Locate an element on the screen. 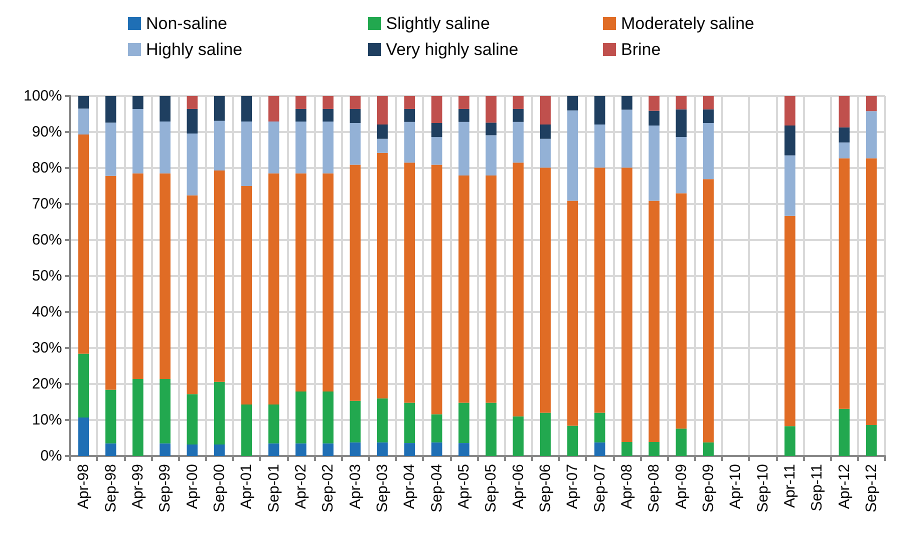 The height and width of the screenshot is (546, 905). x-tick-label: Apr-07 is located at coordinates (573, 487).